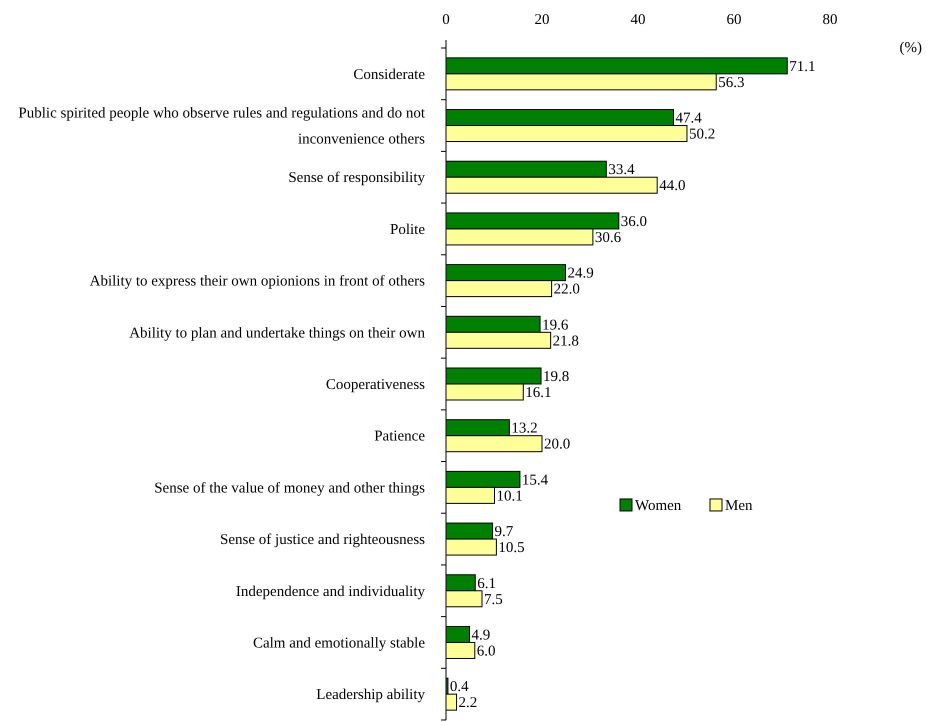 The width and height of the screenshot is (932, 722). Describe the element at coordinates (565, 341) in the screenshot. I see `data-label: 21.8` at that location.